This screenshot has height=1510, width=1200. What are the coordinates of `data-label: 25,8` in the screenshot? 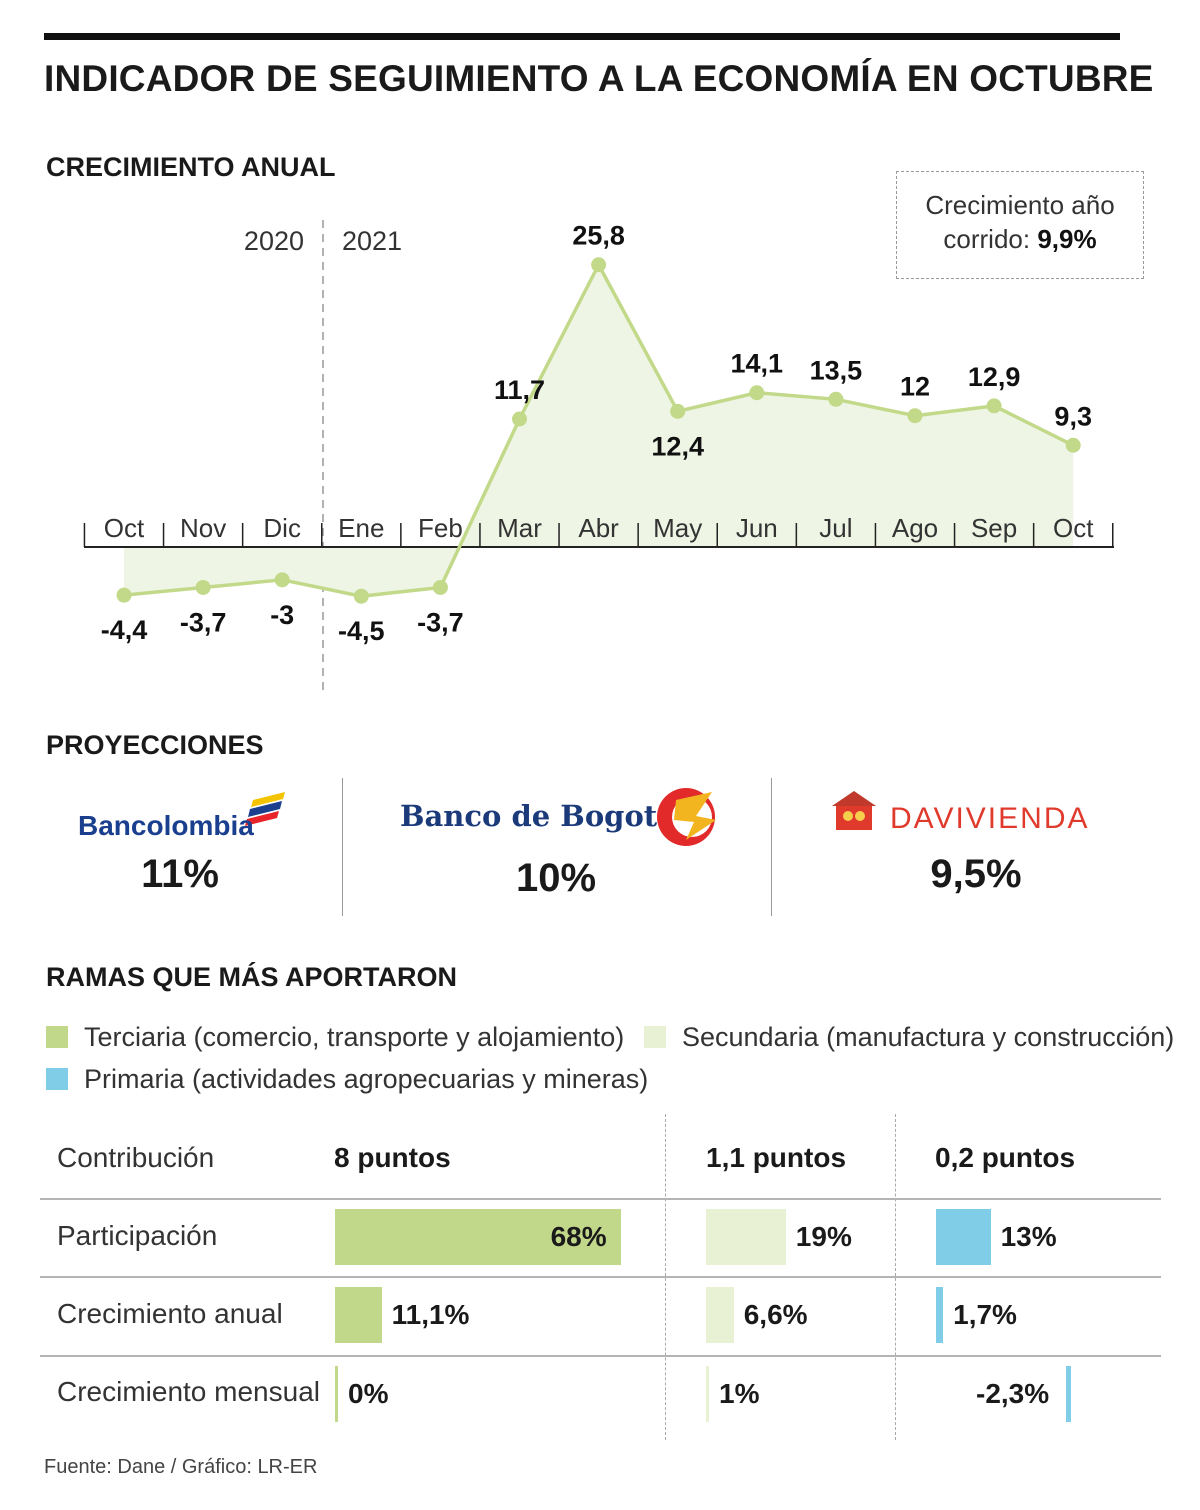 It's located at (598, 236).